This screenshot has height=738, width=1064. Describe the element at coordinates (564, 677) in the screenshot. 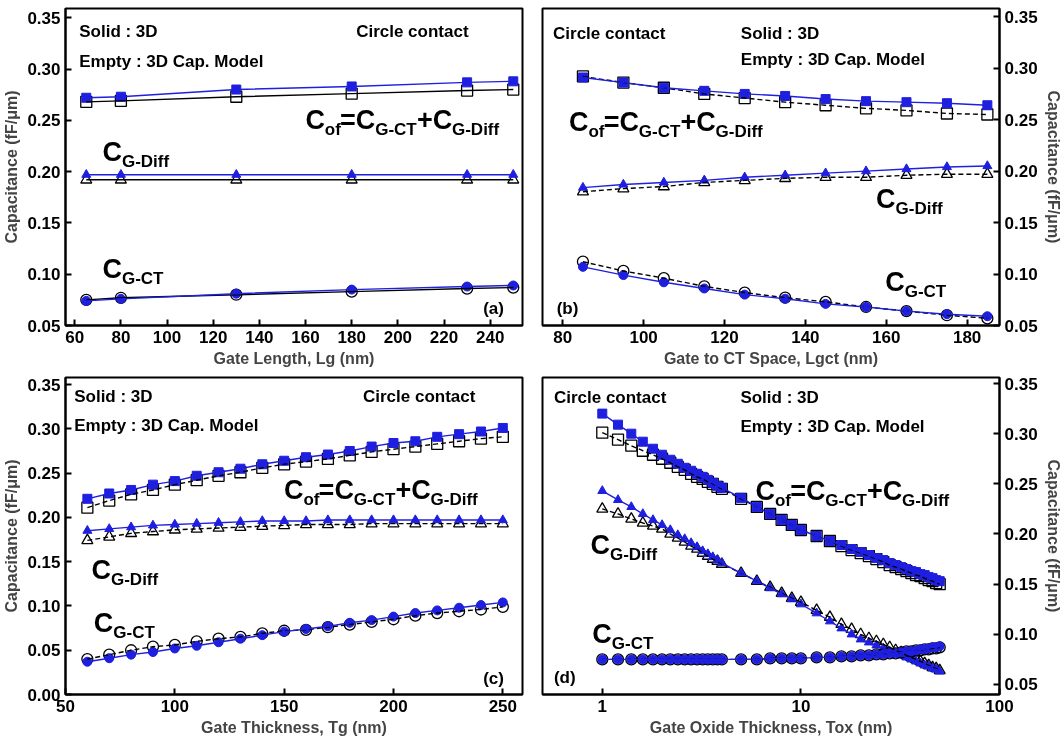

I see `annotation: (d)` at that location.